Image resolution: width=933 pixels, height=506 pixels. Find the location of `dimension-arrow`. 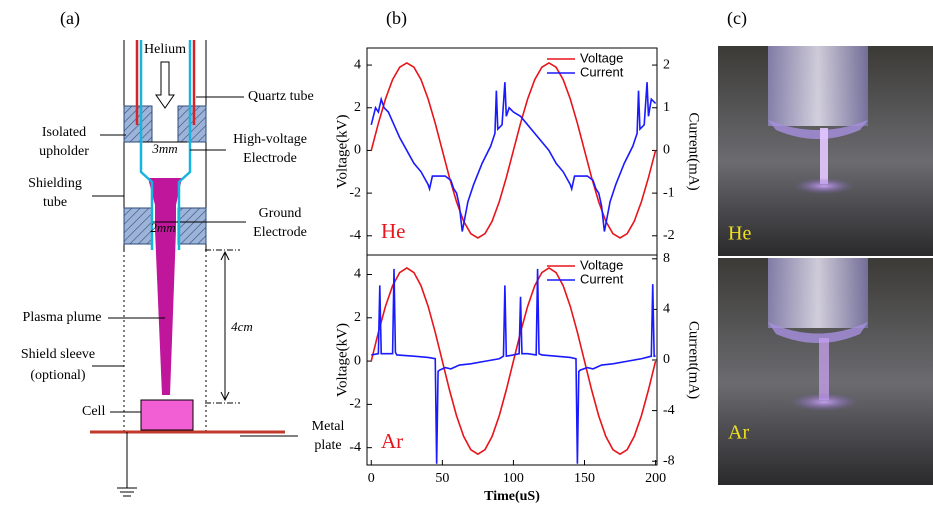

dimension-arrow is located at coordinates (225, 326).